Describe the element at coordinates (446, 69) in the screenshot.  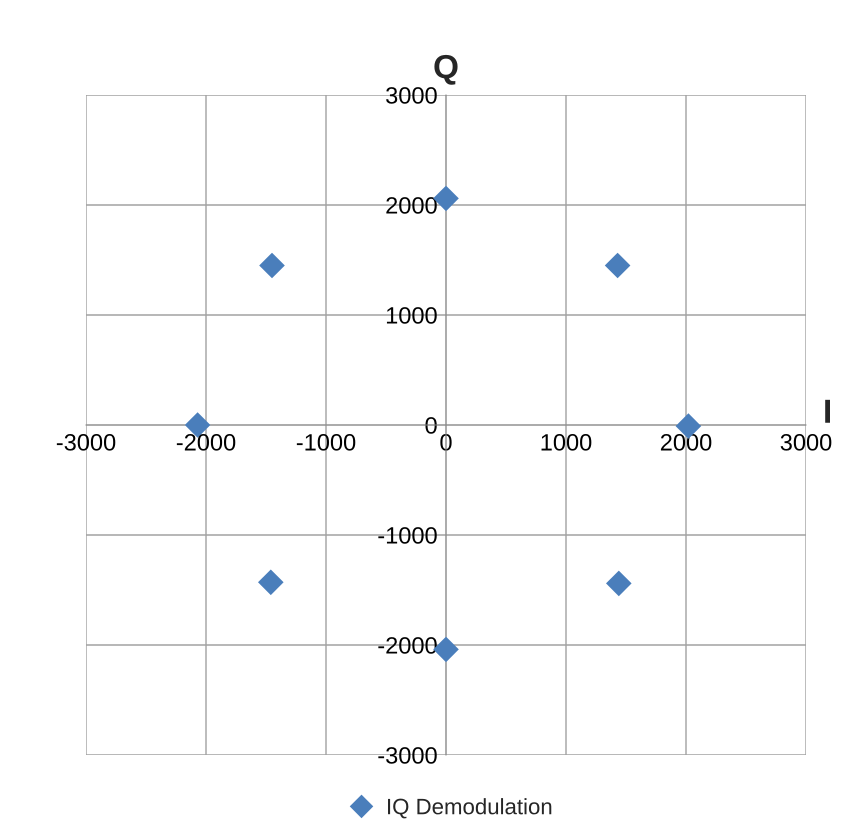
I see `y-axis-title: Q` at that location.